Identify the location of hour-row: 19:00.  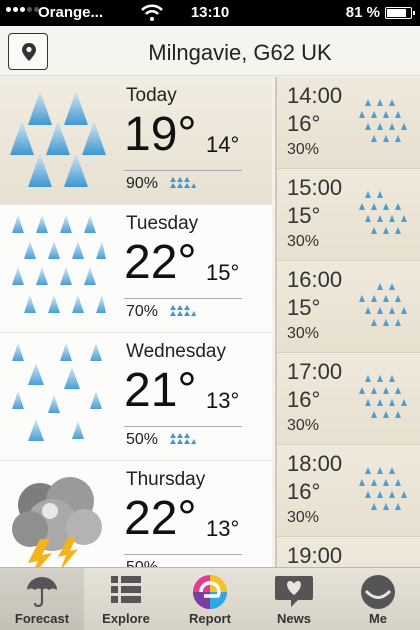
(348, 552).